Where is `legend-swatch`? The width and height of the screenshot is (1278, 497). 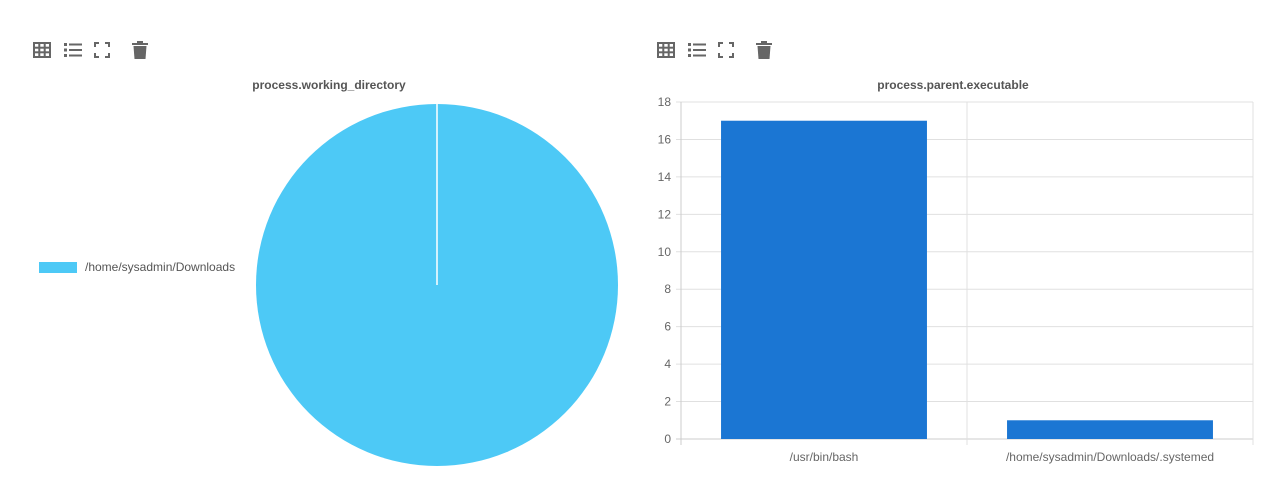 legend-swatch is located at coordinates (58, 267).